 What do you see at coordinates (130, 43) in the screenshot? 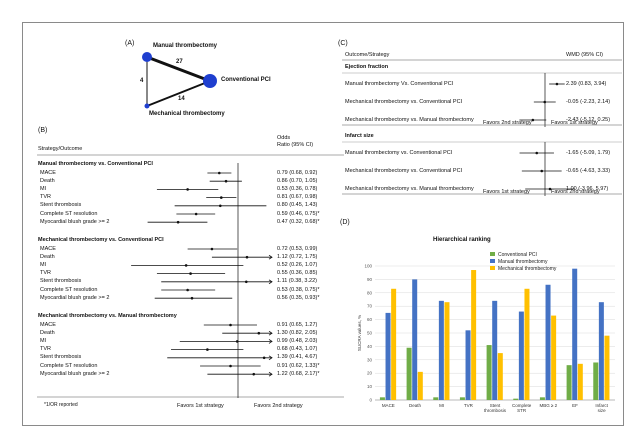
I see `panel-a-label: (A)` at bounding box center [130, 43].